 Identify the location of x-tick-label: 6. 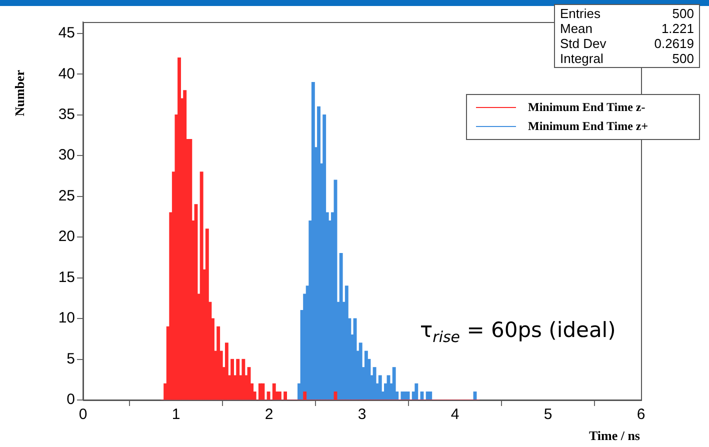
(641, 415).